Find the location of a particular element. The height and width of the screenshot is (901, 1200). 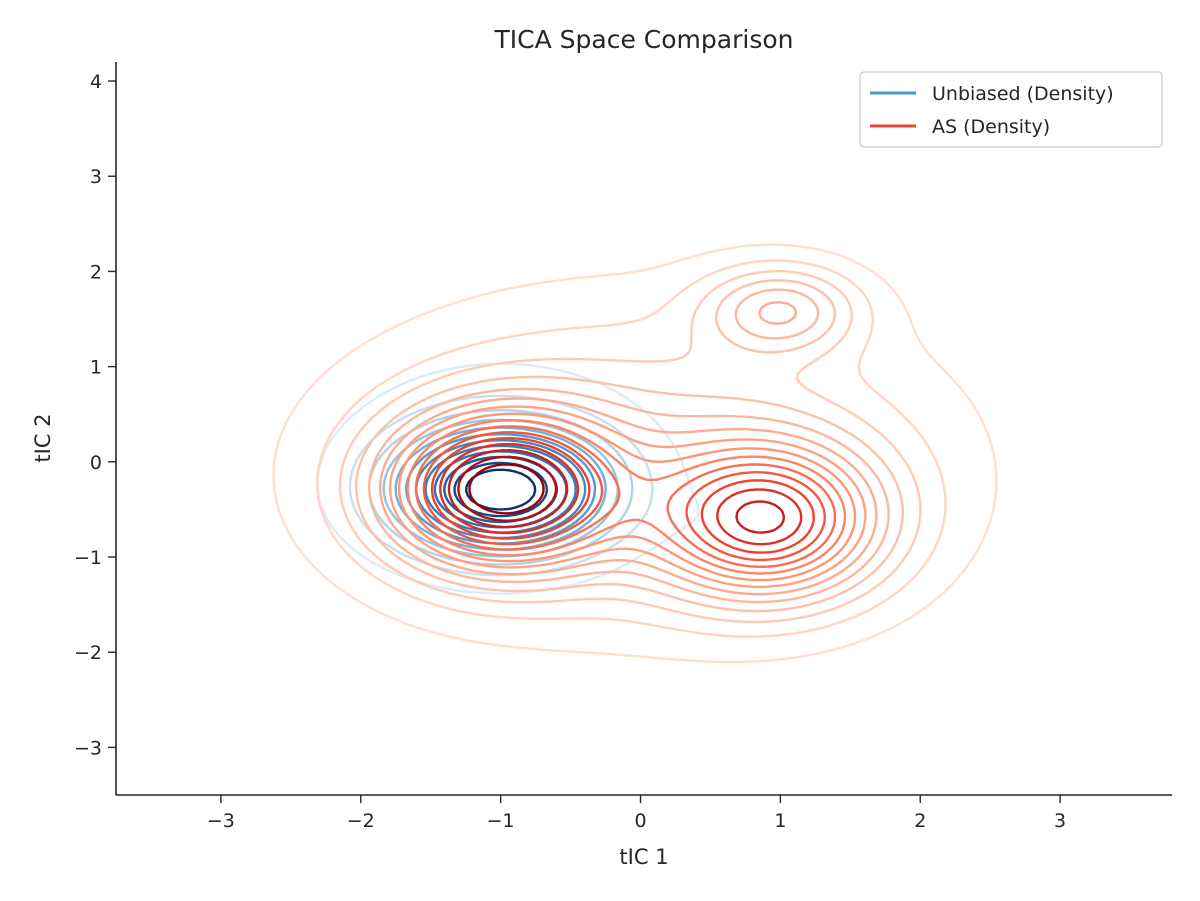

x-tick-label: 0 is located at coordinates (640, 821).